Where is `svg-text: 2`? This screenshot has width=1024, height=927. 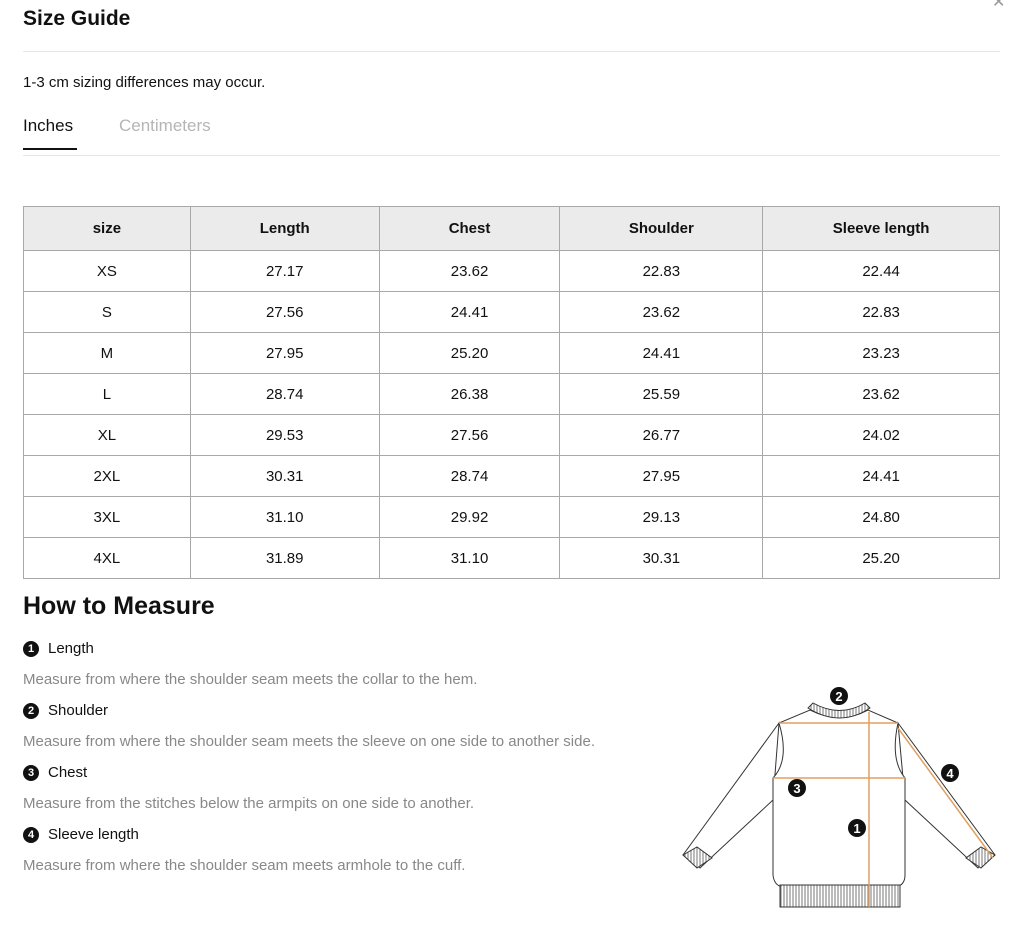
svg-text: 2 is located at coordinates (838, 696).